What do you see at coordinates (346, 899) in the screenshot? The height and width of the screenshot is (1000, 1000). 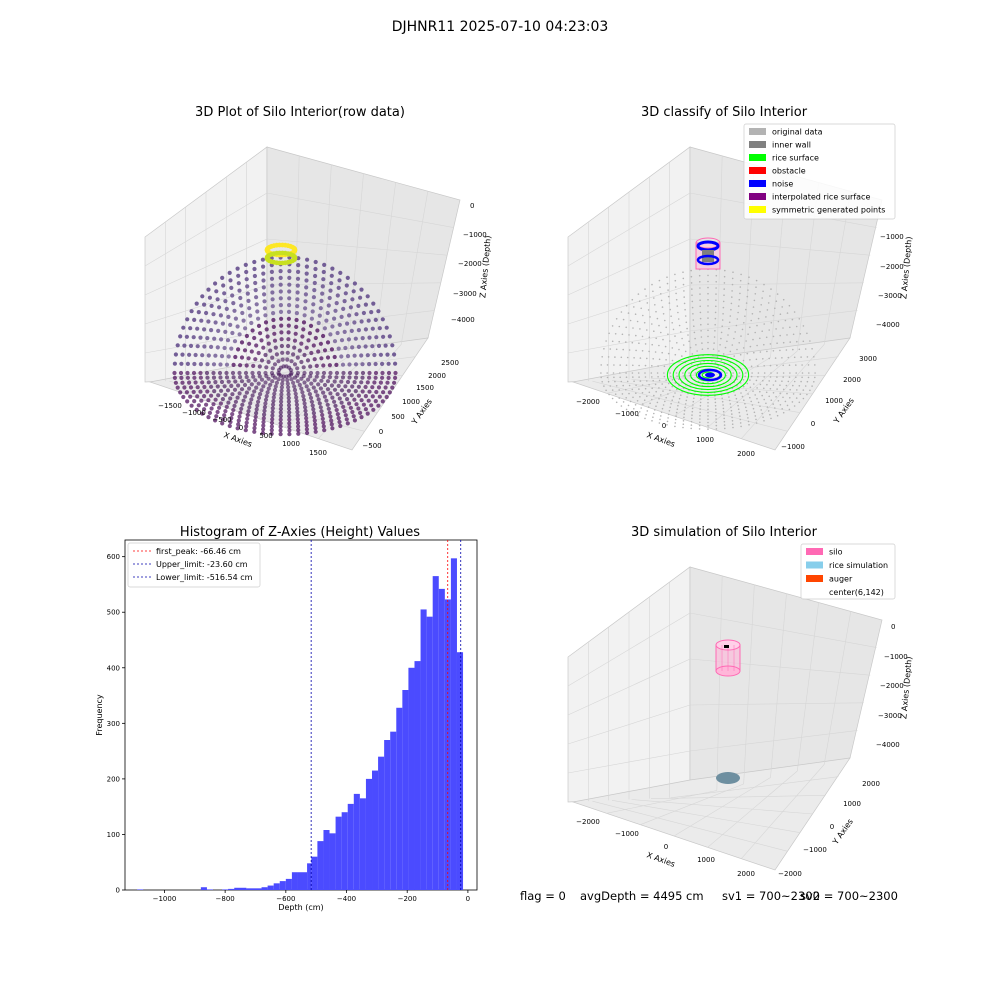 I see `x-tick-label: −400` at bounding box center [346, 899].